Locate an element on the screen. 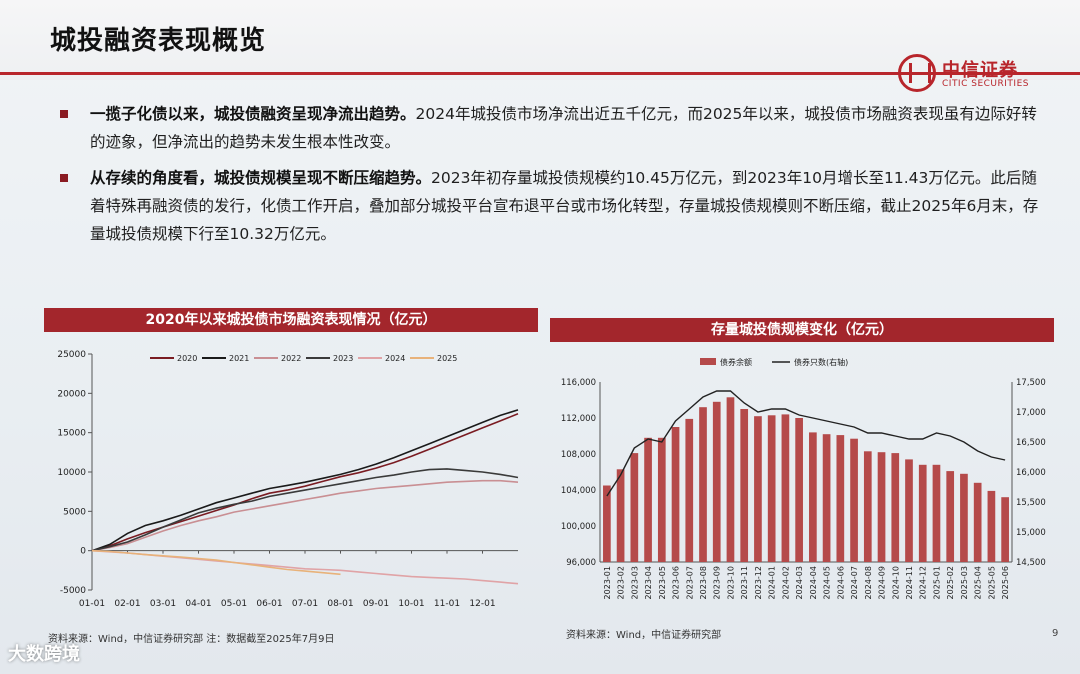 This screenshot has width=1080, height=674. x-tick-label: 06-01 is located at coordinates (269, 604).